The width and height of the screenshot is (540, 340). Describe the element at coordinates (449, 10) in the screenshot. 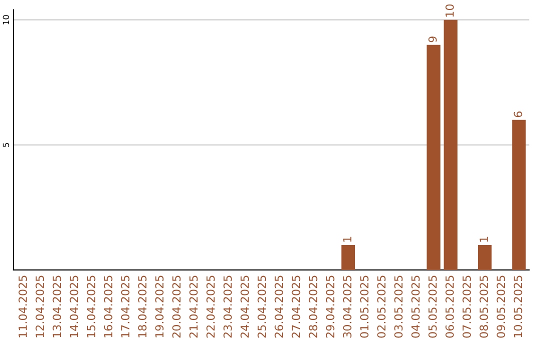

I see `data-label: 10` at that location.